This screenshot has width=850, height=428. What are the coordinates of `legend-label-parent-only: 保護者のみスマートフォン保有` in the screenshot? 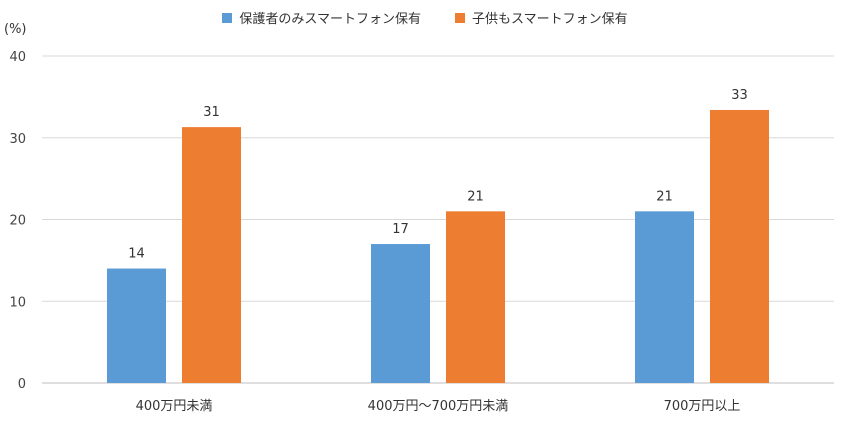 It's located at (330, 19).